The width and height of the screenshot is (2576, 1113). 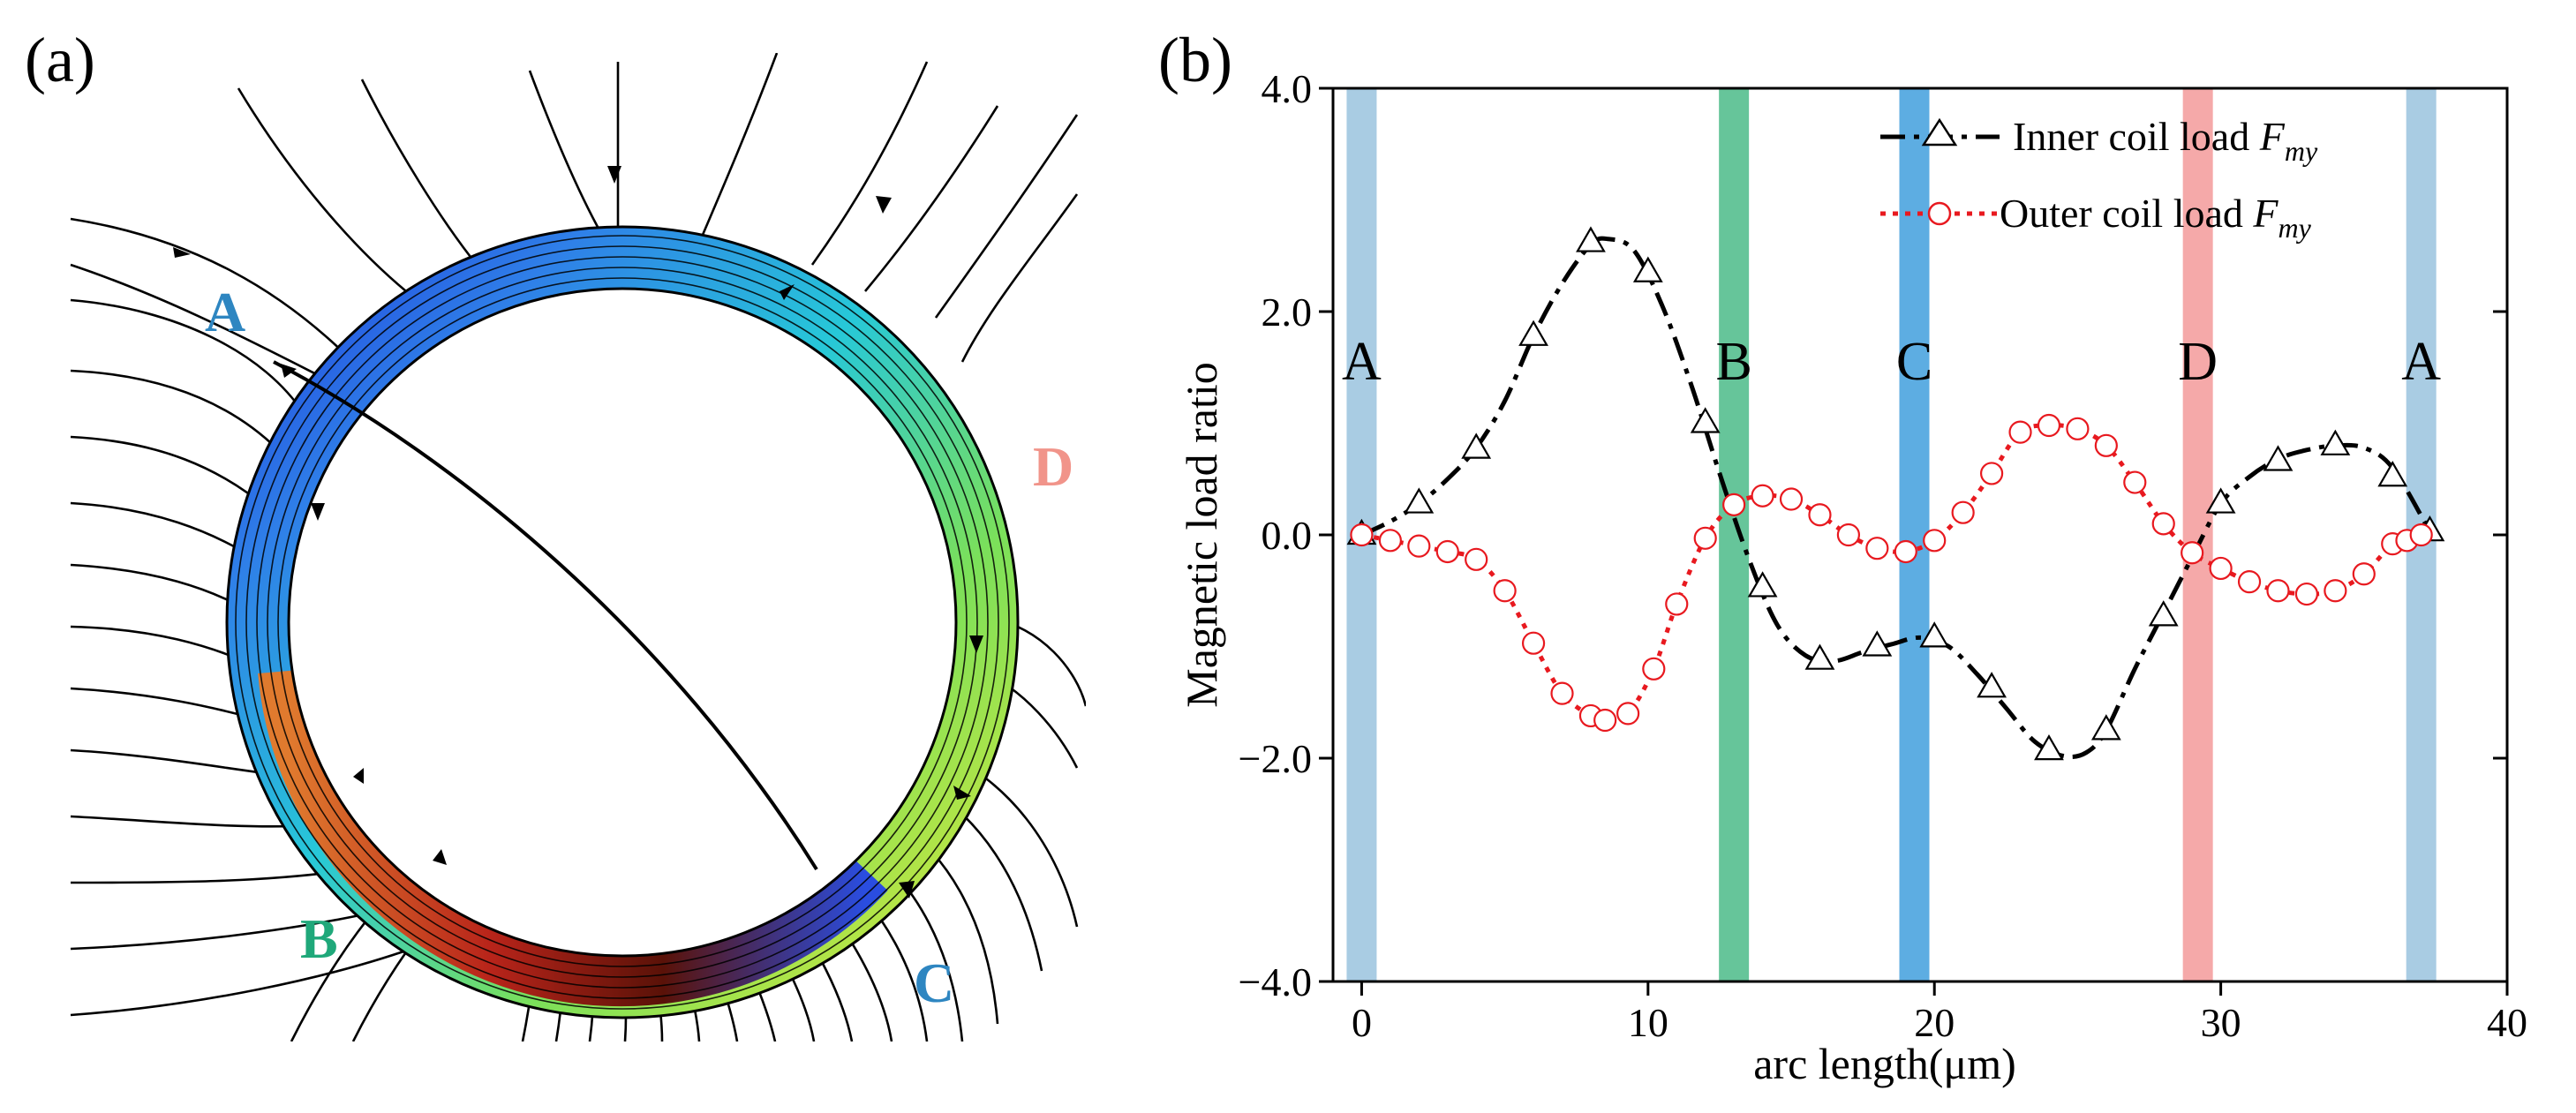 I want to click on y-tick-label: −4.0, so click(x=1276, y=982).